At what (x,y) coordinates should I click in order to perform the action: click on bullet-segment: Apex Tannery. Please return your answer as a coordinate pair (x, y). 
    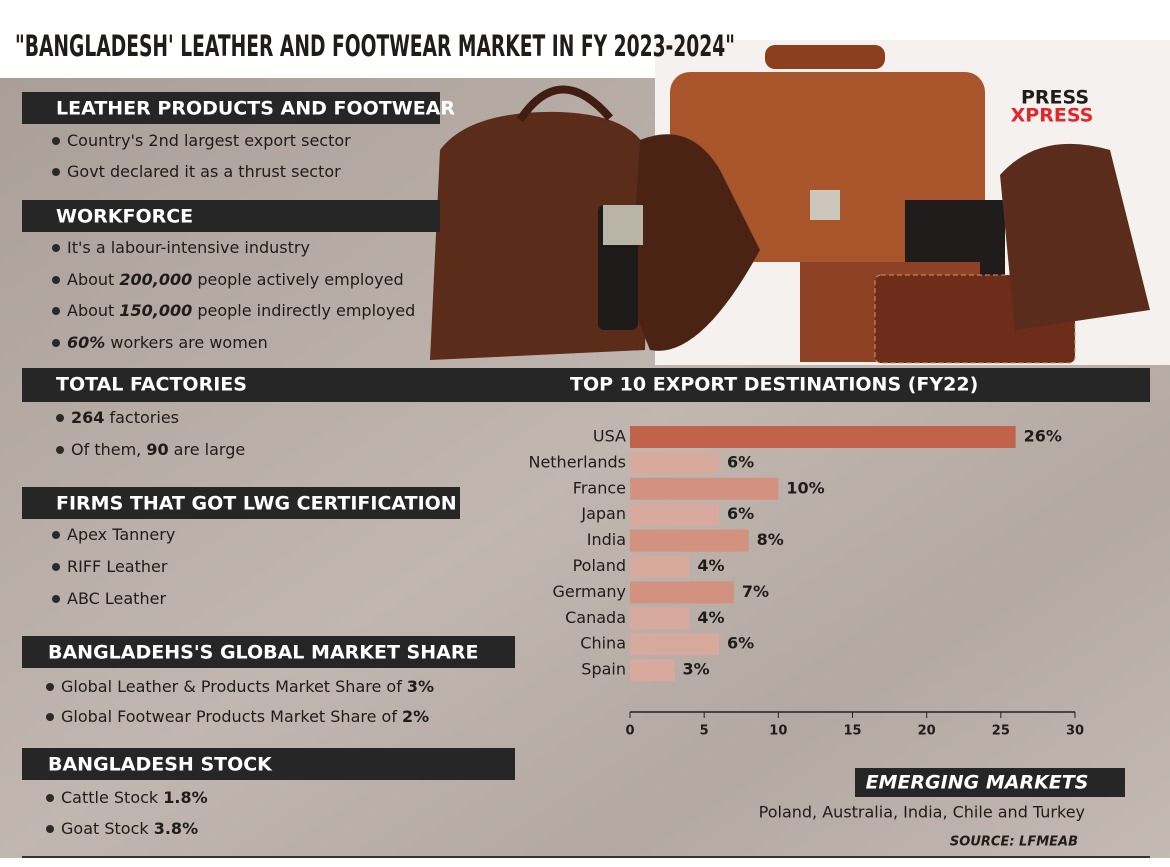
    Looking at the image, I should click on (121, 534).